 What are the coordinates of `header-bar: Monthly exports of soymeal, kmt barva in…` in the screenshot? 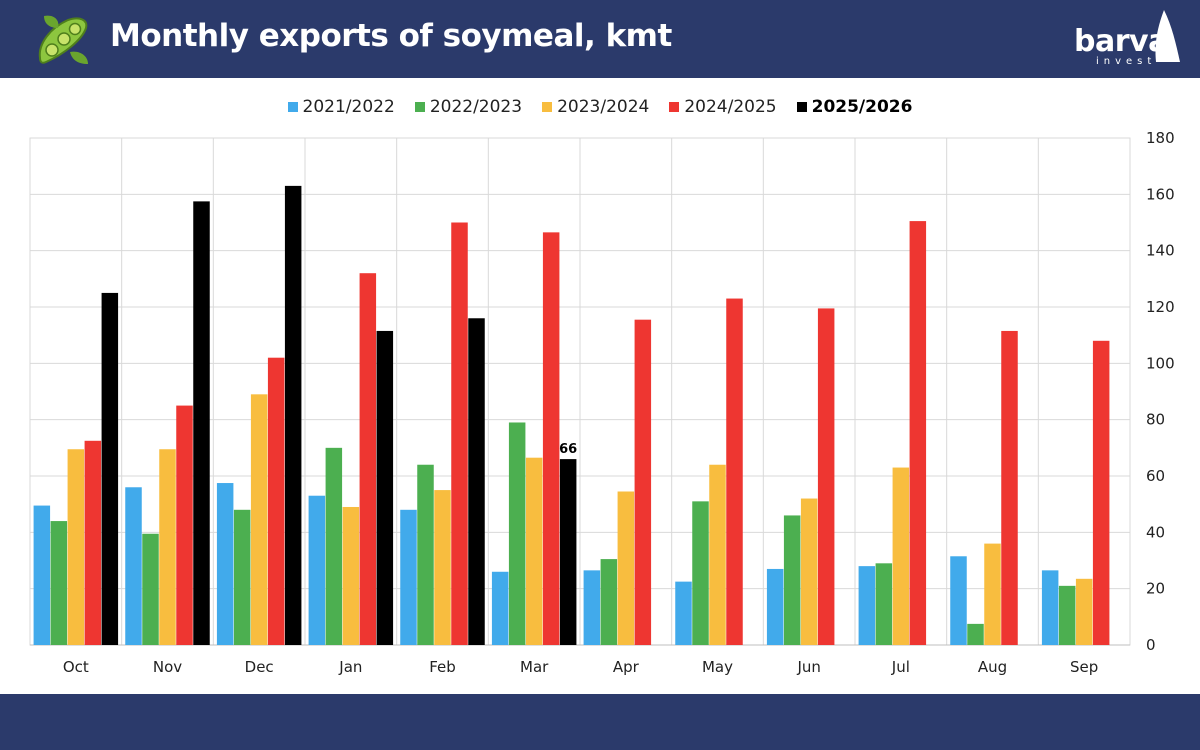 It's located at (600, 39).